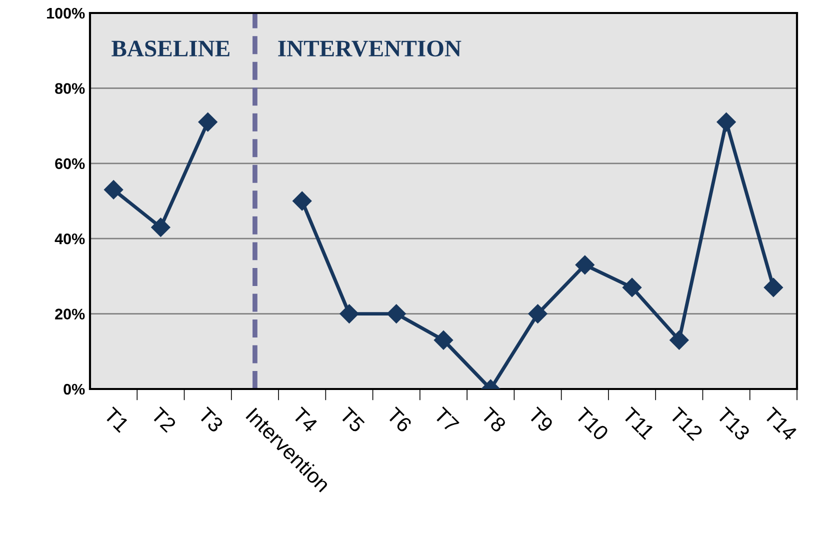 This screenshot has height=546, width=831. Describe the element at coordinates (733, 424) in the screenshot. I see `x-tick-label: T13` at that location.